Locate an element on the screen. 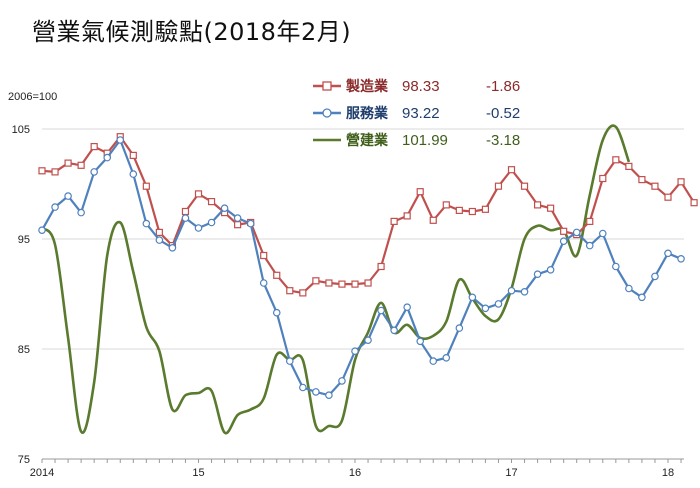 This screenshot has height=488, width=700. legend-entry-1: 服務業 93.22 -0.52 is located at coordinates (416, 113).